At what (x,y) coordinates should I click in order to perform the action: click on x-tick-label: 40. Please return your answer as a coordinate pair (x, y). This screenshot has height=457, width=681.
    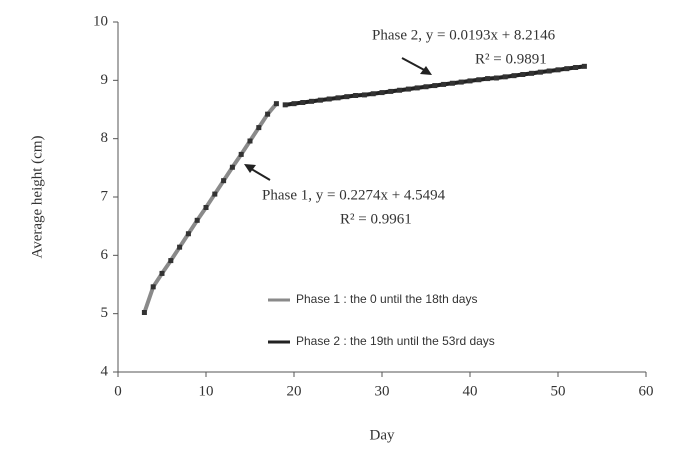
    Looking at the image, I should click on (470, 391).